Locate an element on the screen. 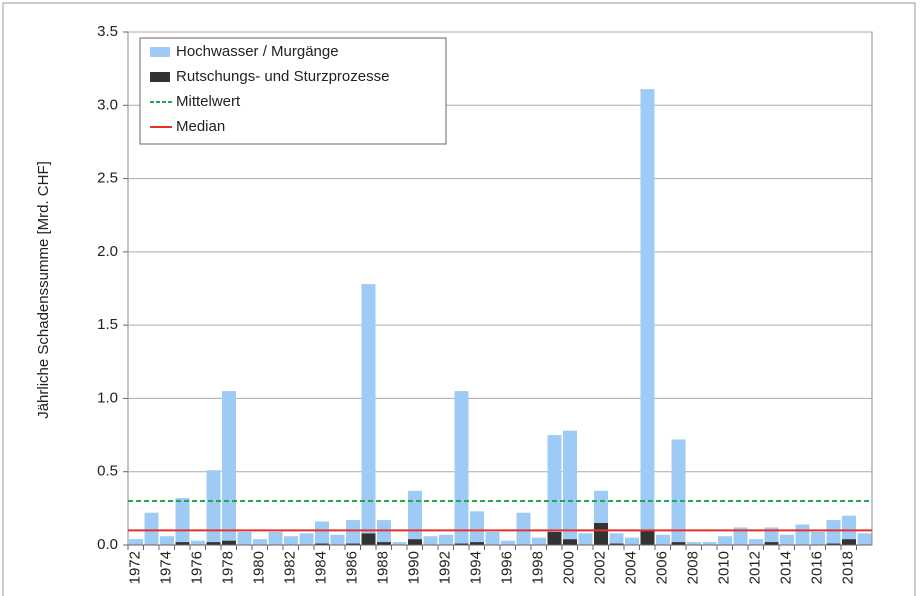 The image size is (920, 596). x-tick-label: 2012 is located at coordinates (755, 567).